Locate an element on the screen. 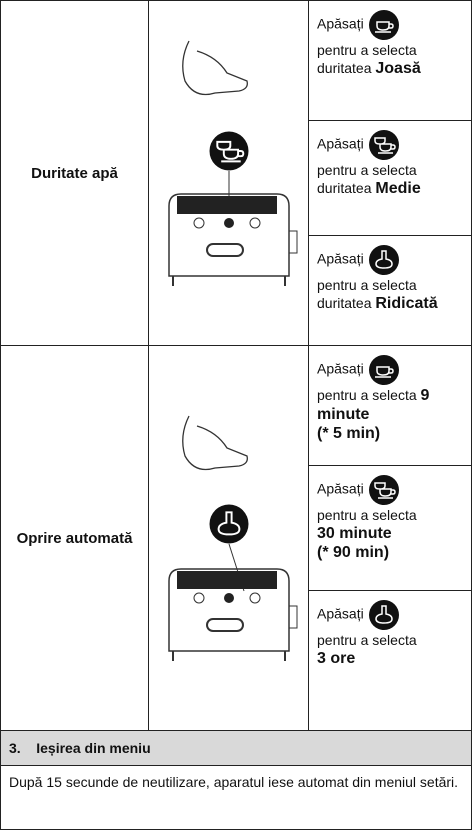 This screenshot has width=472, height=830. option: Apăsați pentru a selecta duritatea Joasă is located at coordinates (390, 60).